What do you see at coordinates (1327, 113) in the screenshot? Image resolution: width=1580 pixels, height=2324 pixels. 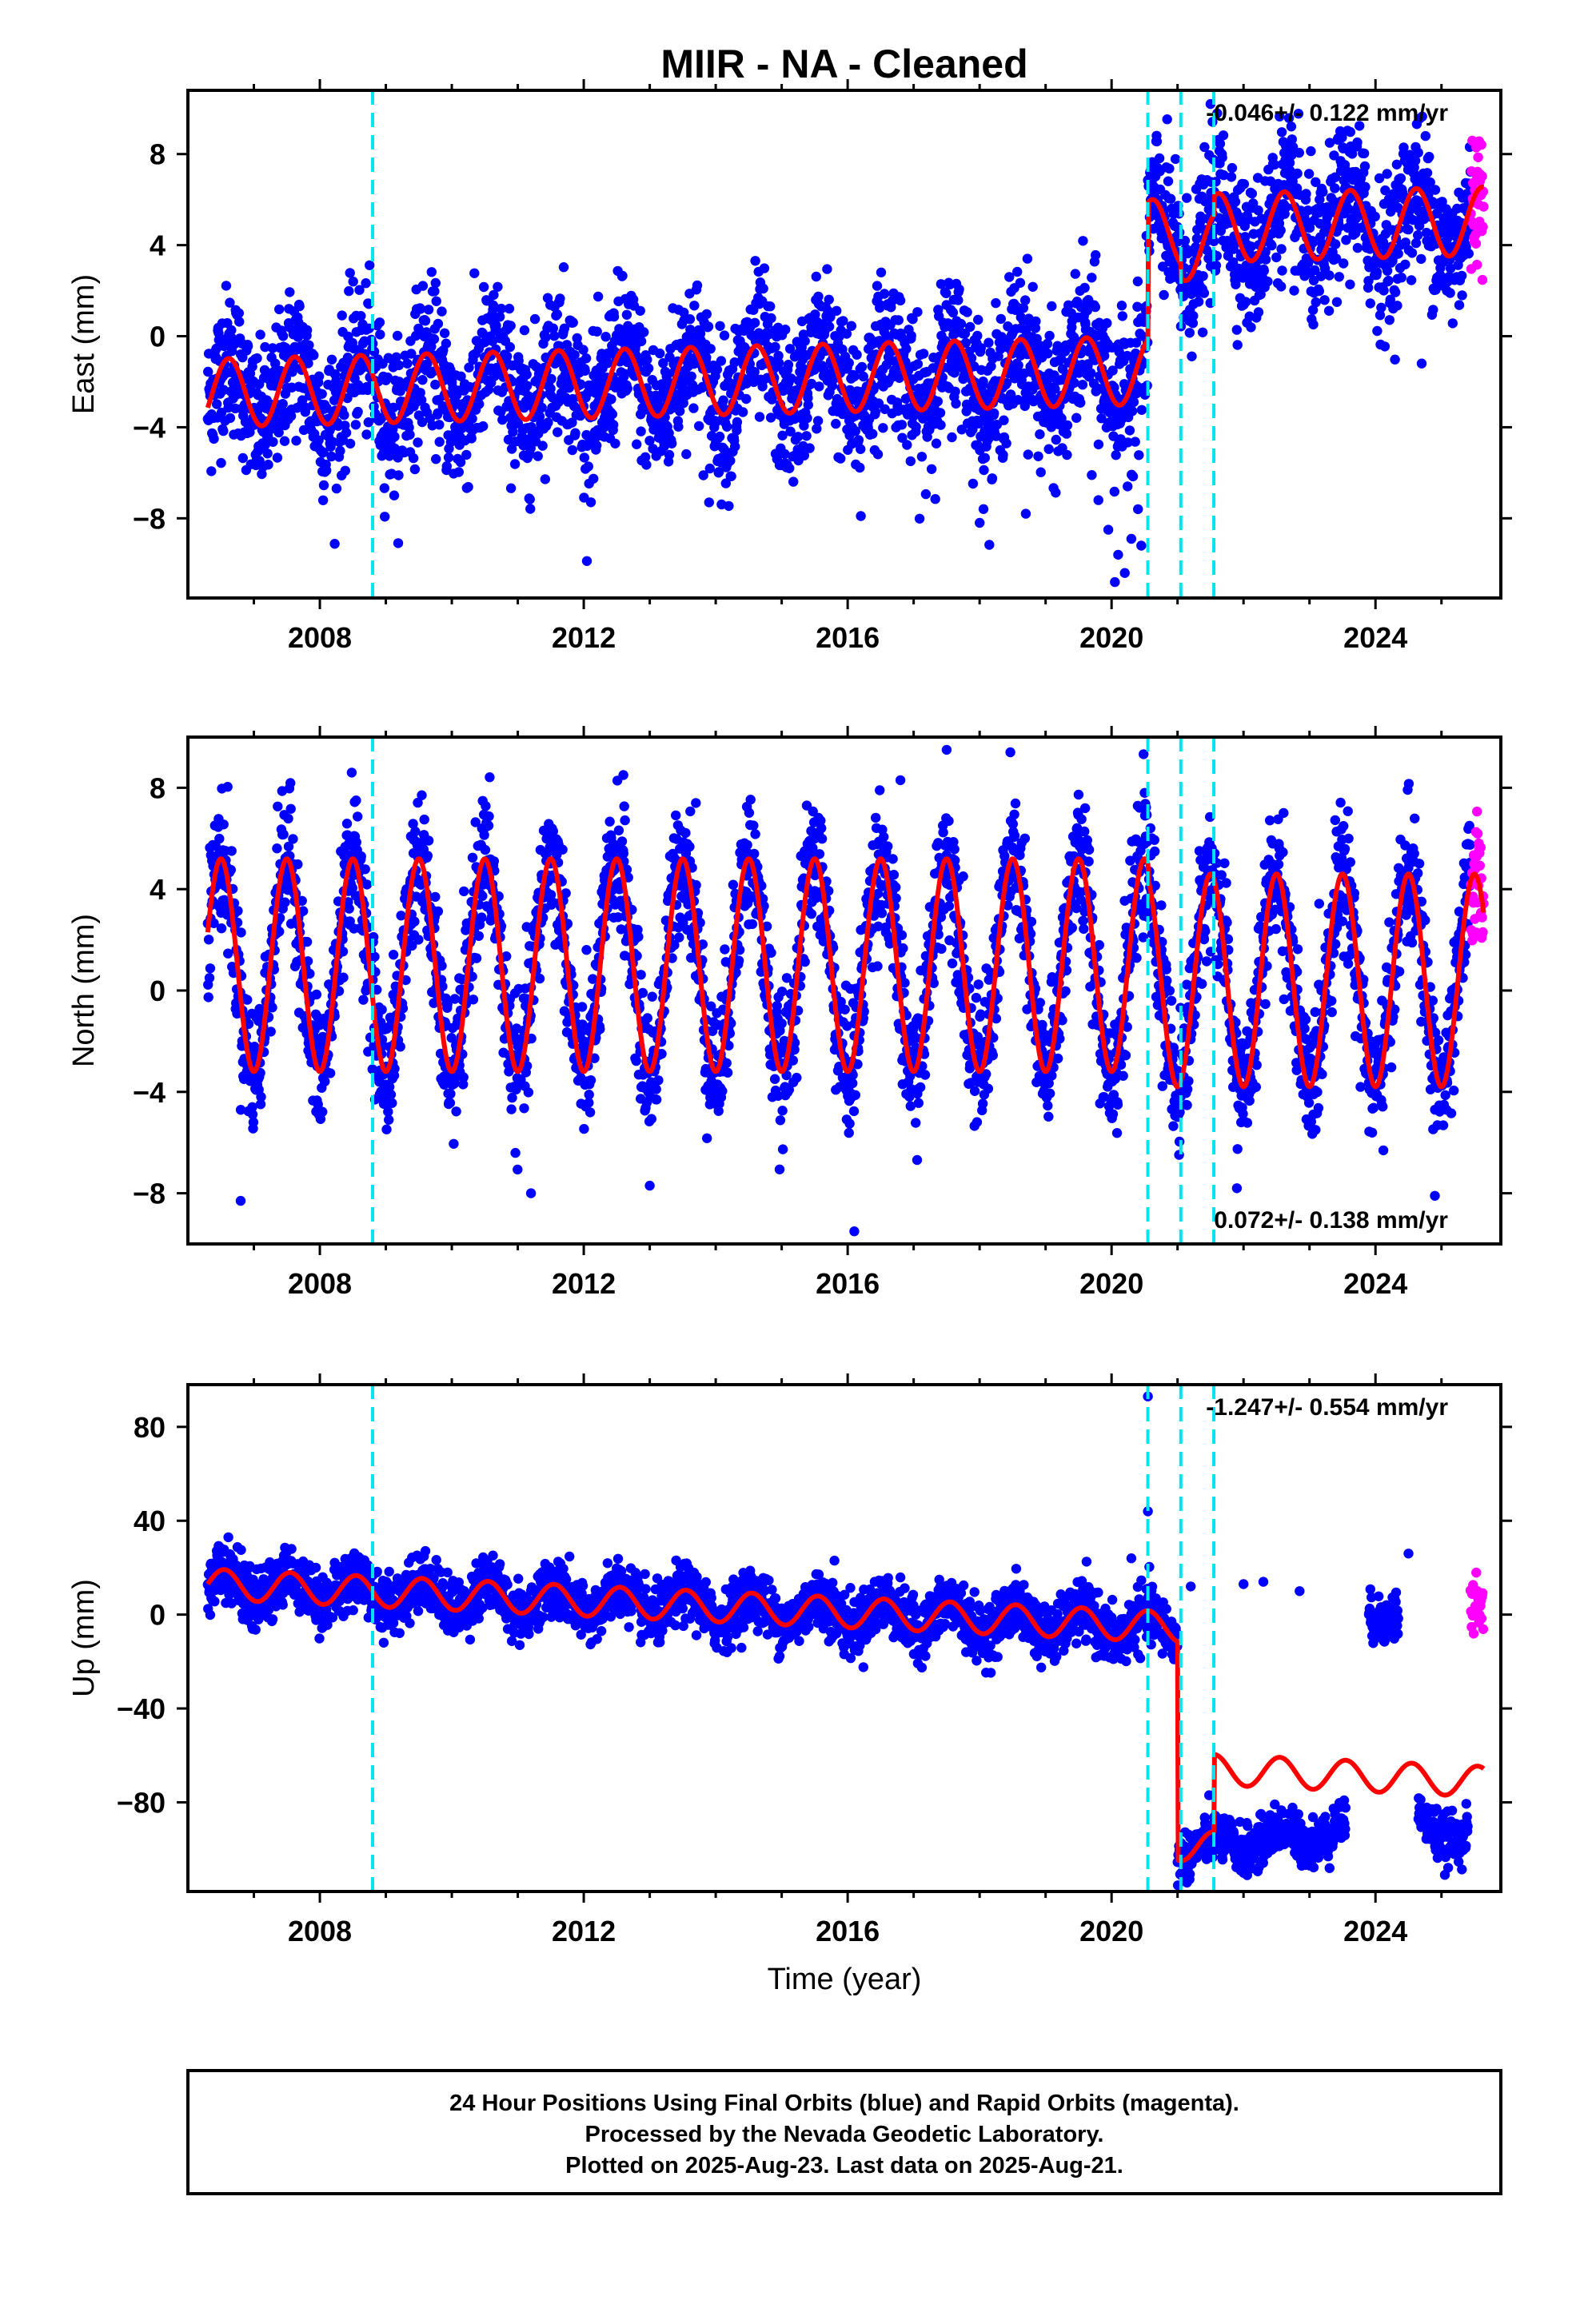 I see `east-rate-label: -0.046+/- 0.122 mm/yr` at bounding box center [1327, 113].